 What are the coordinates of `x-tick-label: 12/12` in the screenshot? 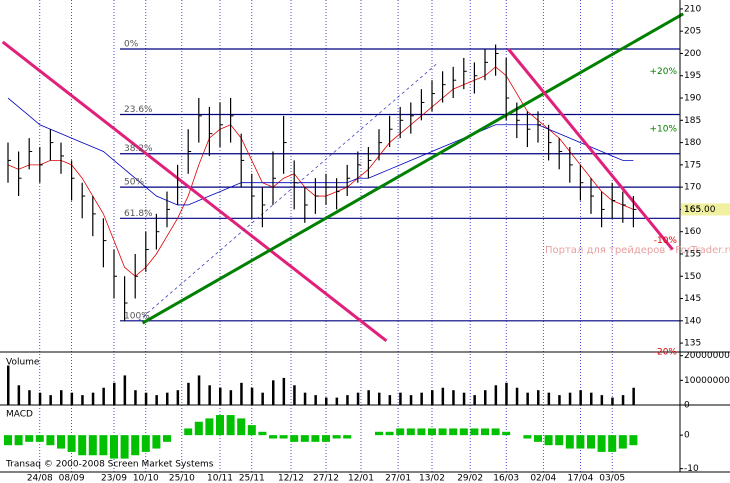 It's located at (291, 478).